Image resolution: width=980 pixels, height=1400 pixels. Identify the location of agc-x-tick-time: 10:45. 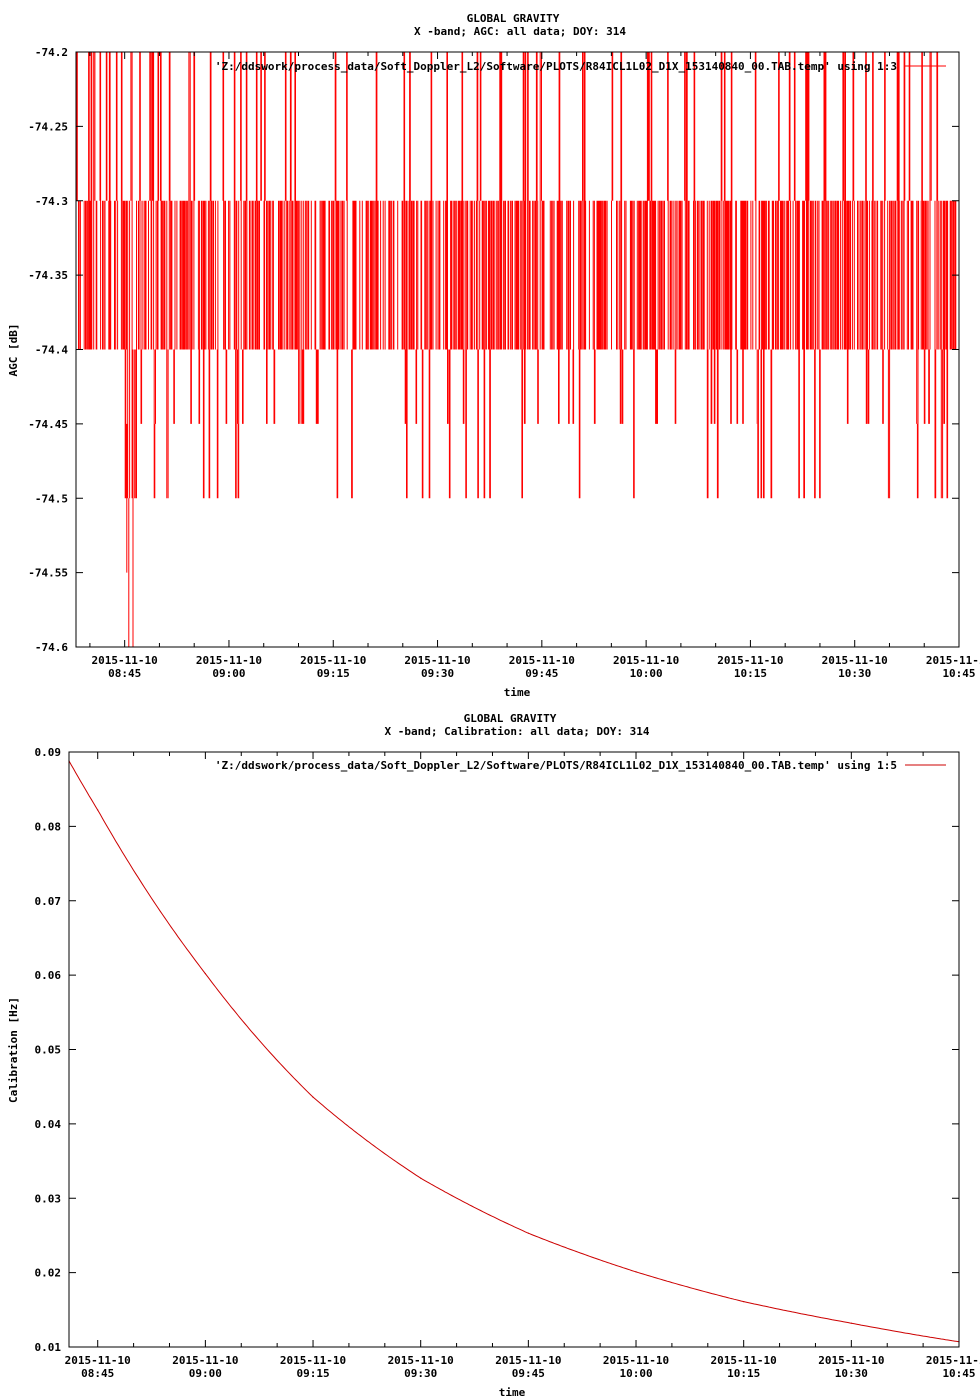
(958, 673).